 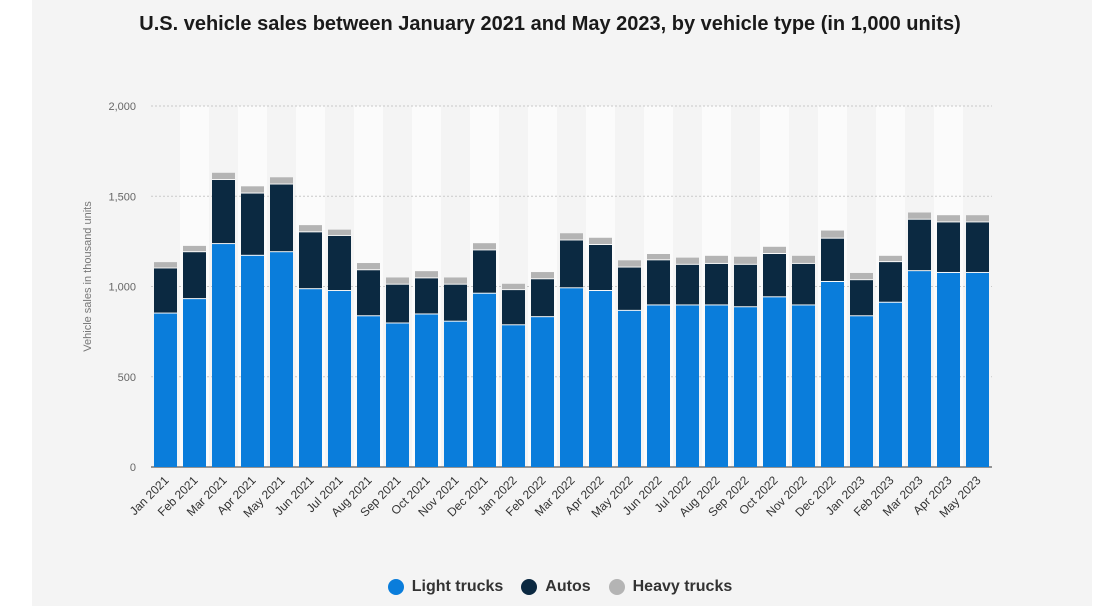 What do you see at coordinates (122, 107) in the screenshot?
I see `y-tick-label: 2,000` at bounding box center [122, 107].